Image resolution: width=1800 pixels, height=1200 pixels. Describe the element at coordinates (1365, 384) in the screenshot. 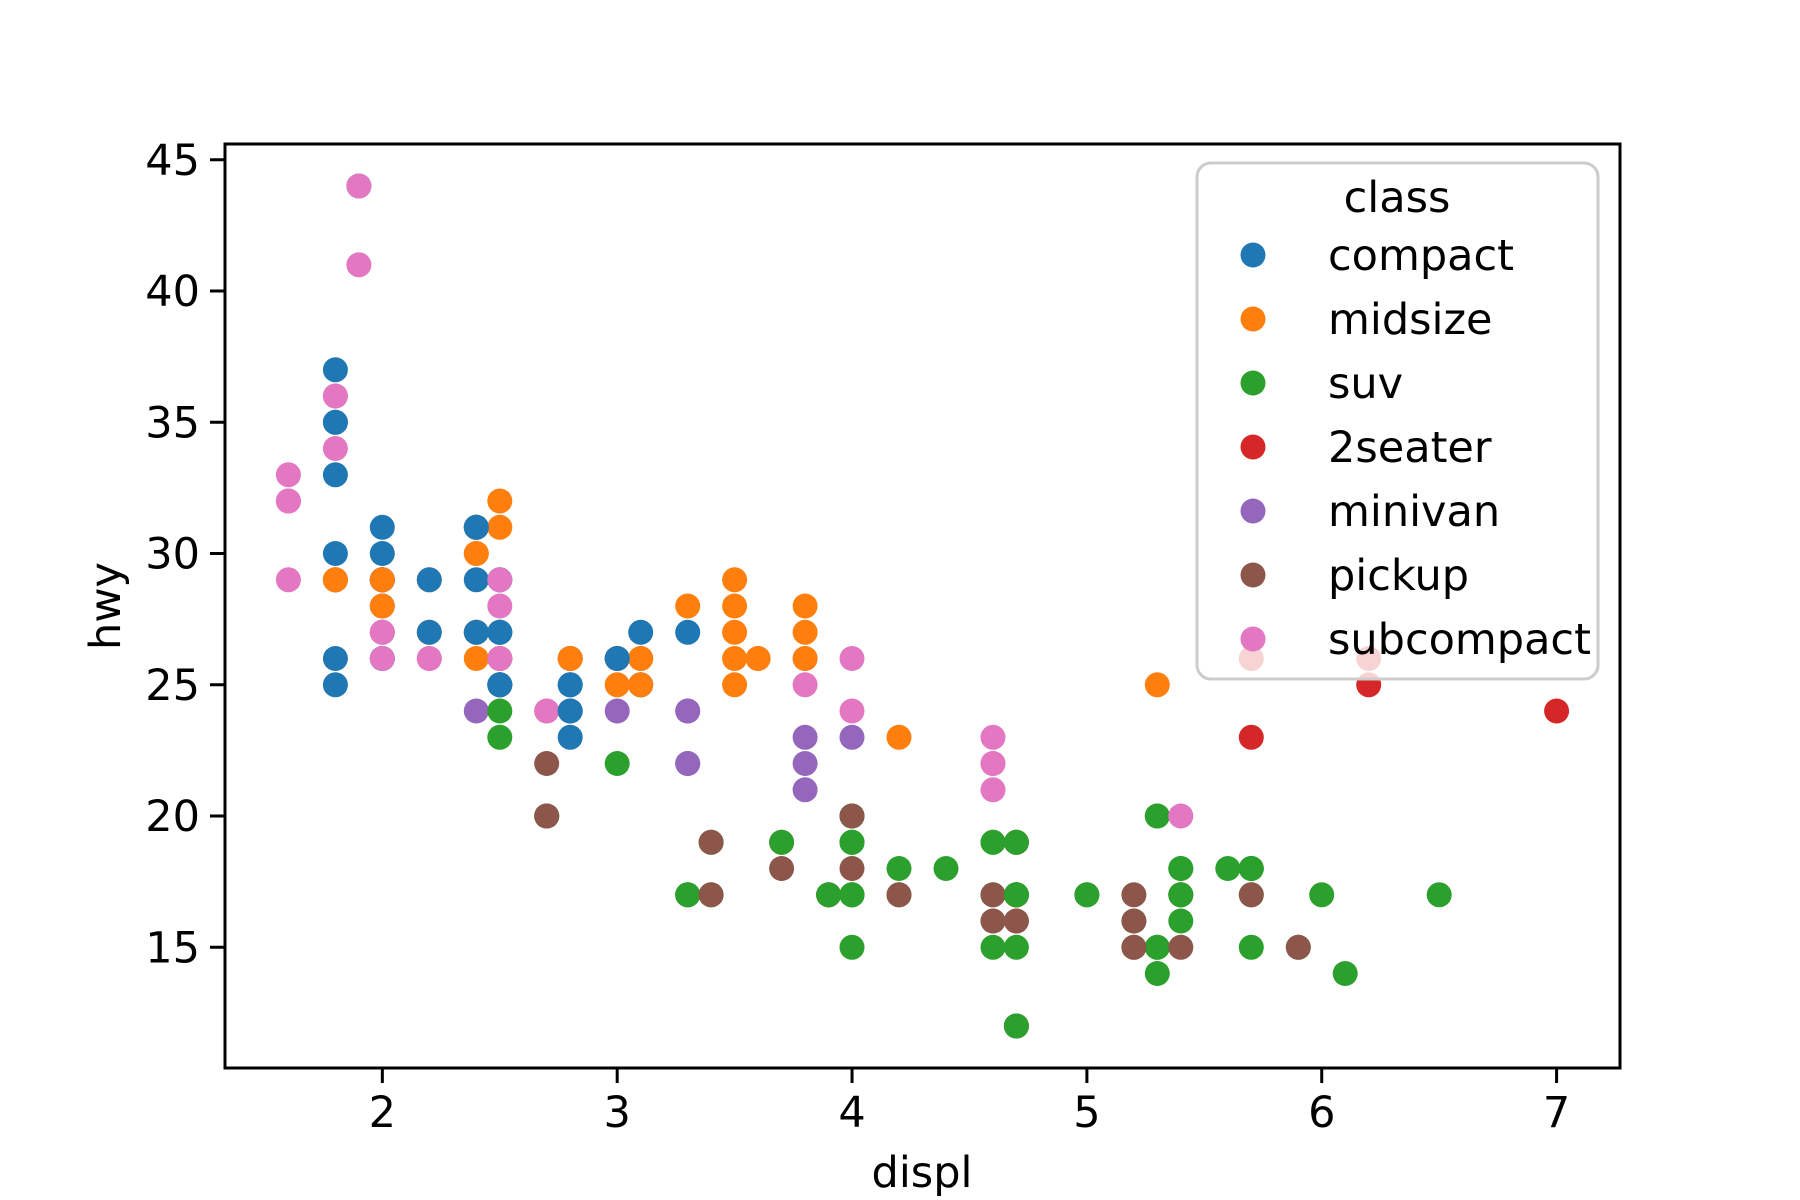

I see `legend-label-suv: suv` at that location.